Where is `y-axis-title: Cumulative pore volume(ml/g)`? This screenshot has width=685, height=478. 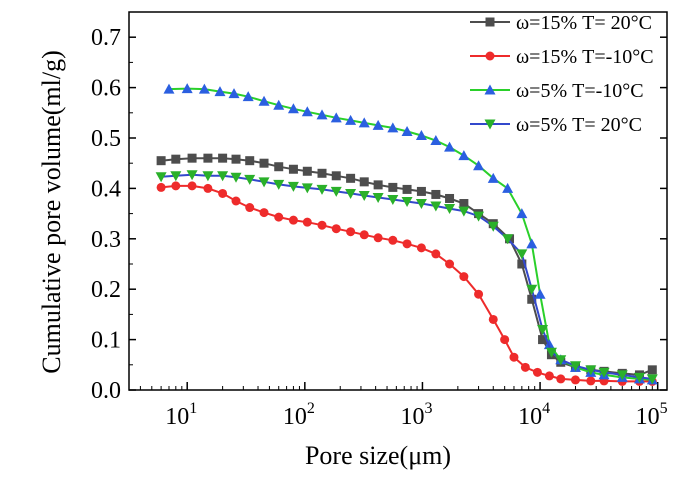
y-axis-title: Cumulative pore volume(ml/g) is located at coordinates (51, 212).